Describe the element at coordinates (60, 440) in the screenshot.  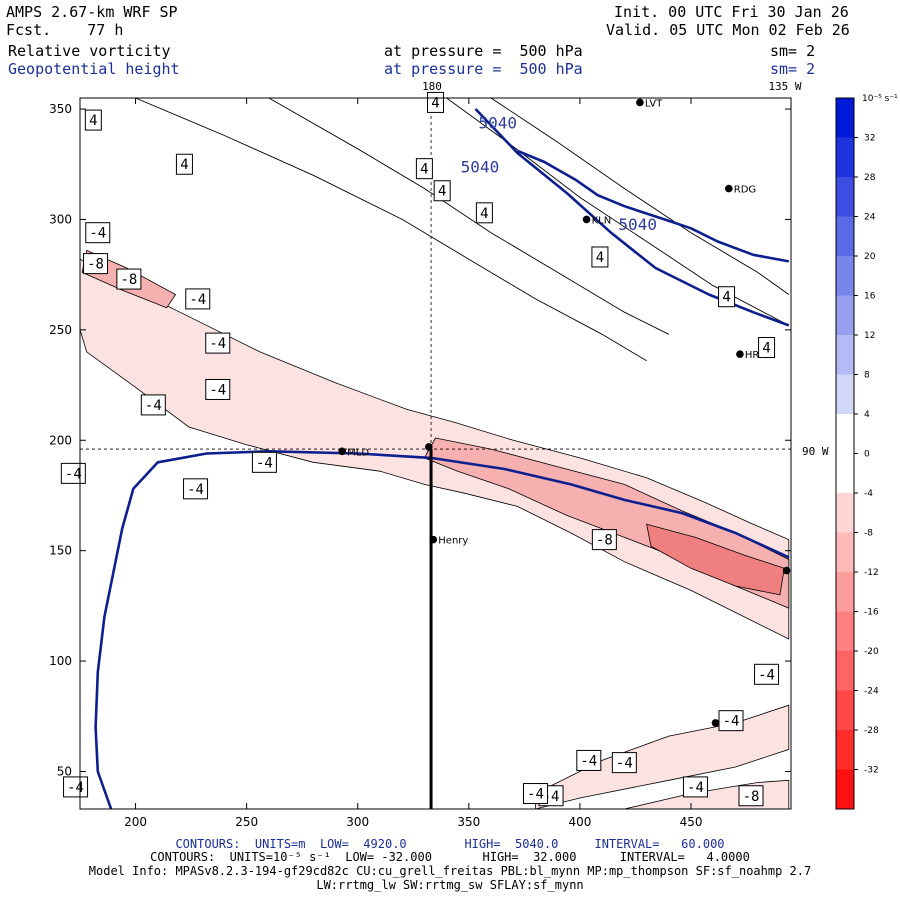
I see `y-tick-label: 200` at that location.